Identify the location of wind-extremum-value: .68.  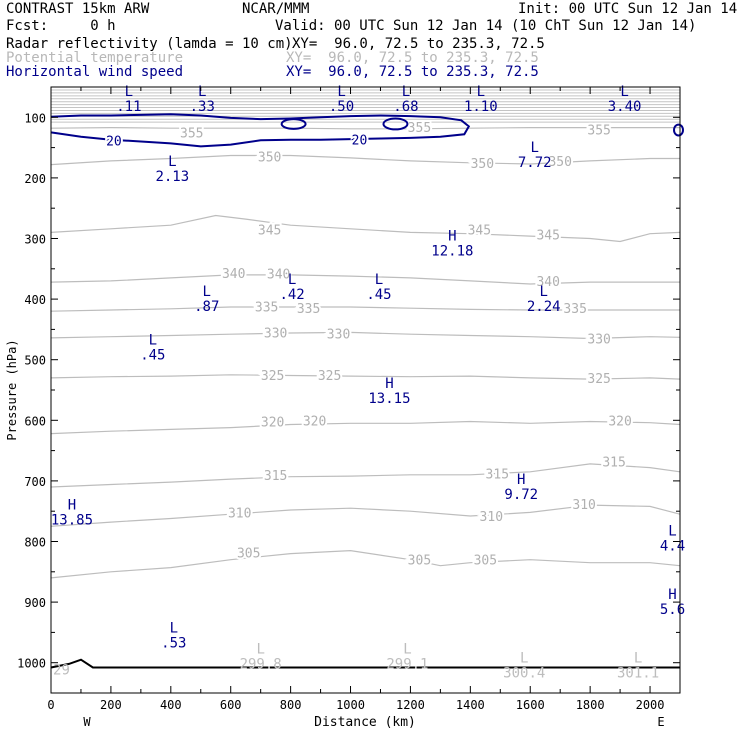
(405, 107).